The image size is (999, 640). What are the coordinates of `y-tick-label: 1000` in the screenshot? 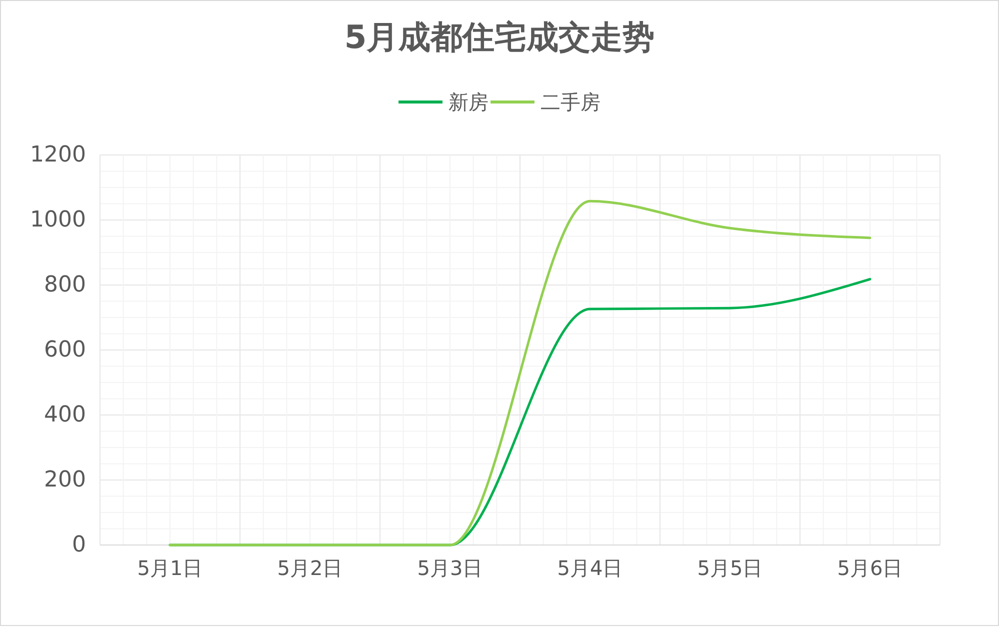 It's located at (58, 220).